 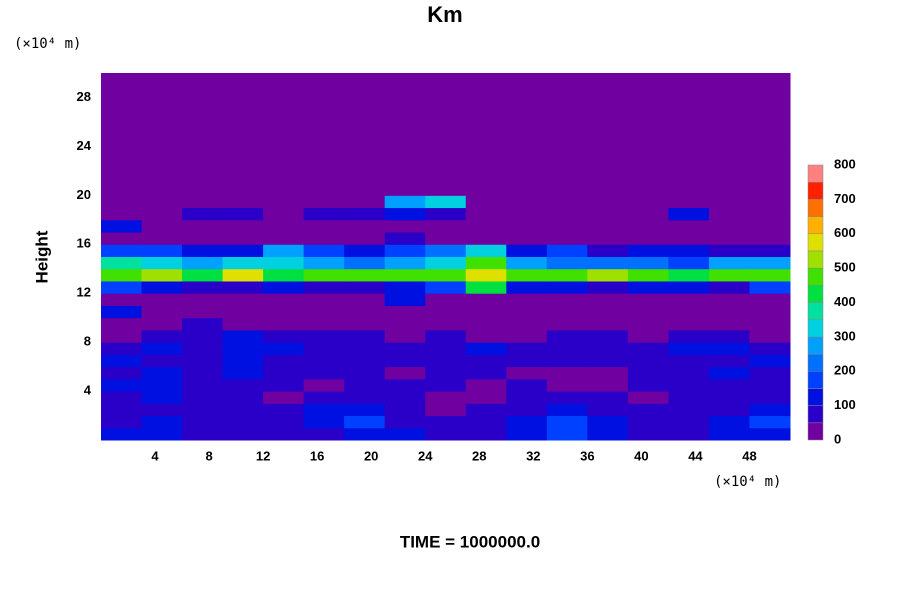 I want to click on x-tick-label: 44, so click(x=695, y=455).